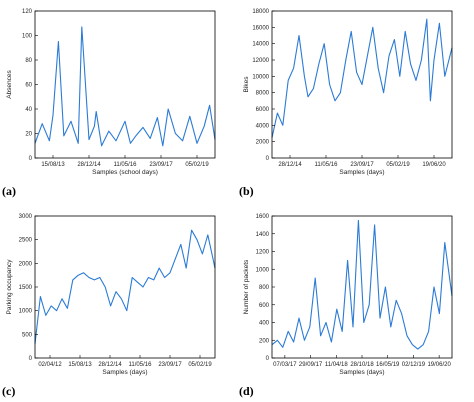 The width and height of the screenshot is (474, 402). I want to click on x-tick-label: 11/04/18, so click(337, 365).